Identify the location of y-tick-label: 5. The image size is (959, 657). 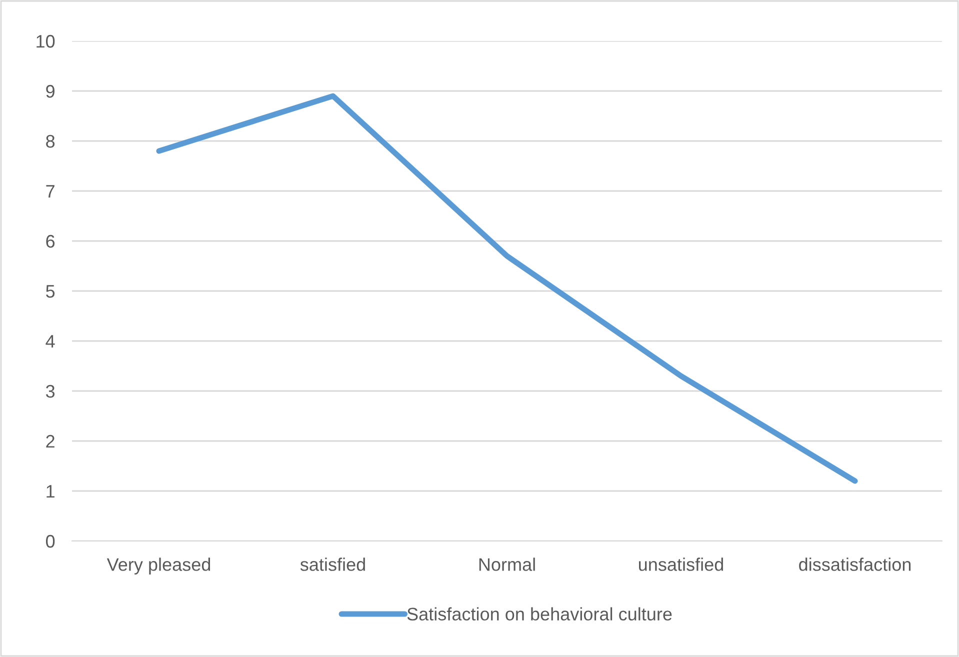
(50, 291).